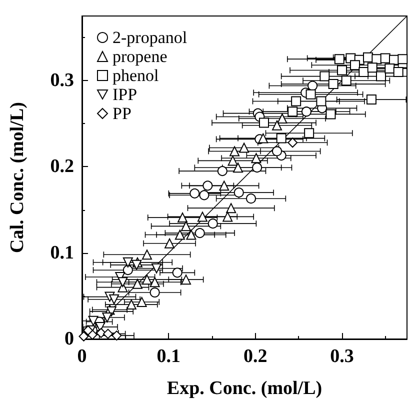 The height and width of the screenshot is (403, 409). Describe the element at coordinates (150, 37) in the screenshot. I see `legend-label: 2-propanol` at that location.